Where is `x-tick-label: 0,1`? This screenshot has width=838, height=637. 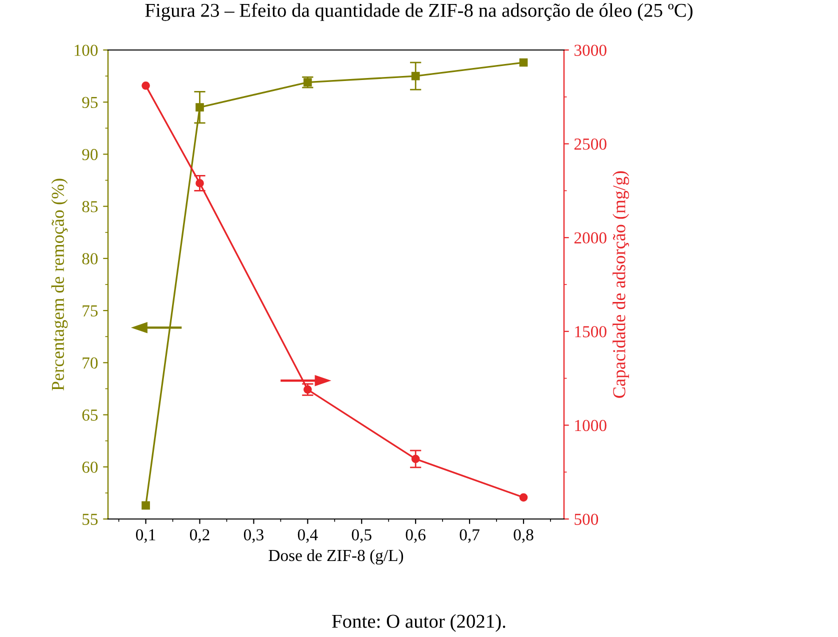
x-tick-label: 0,1 is located at coordinates (146, 536).